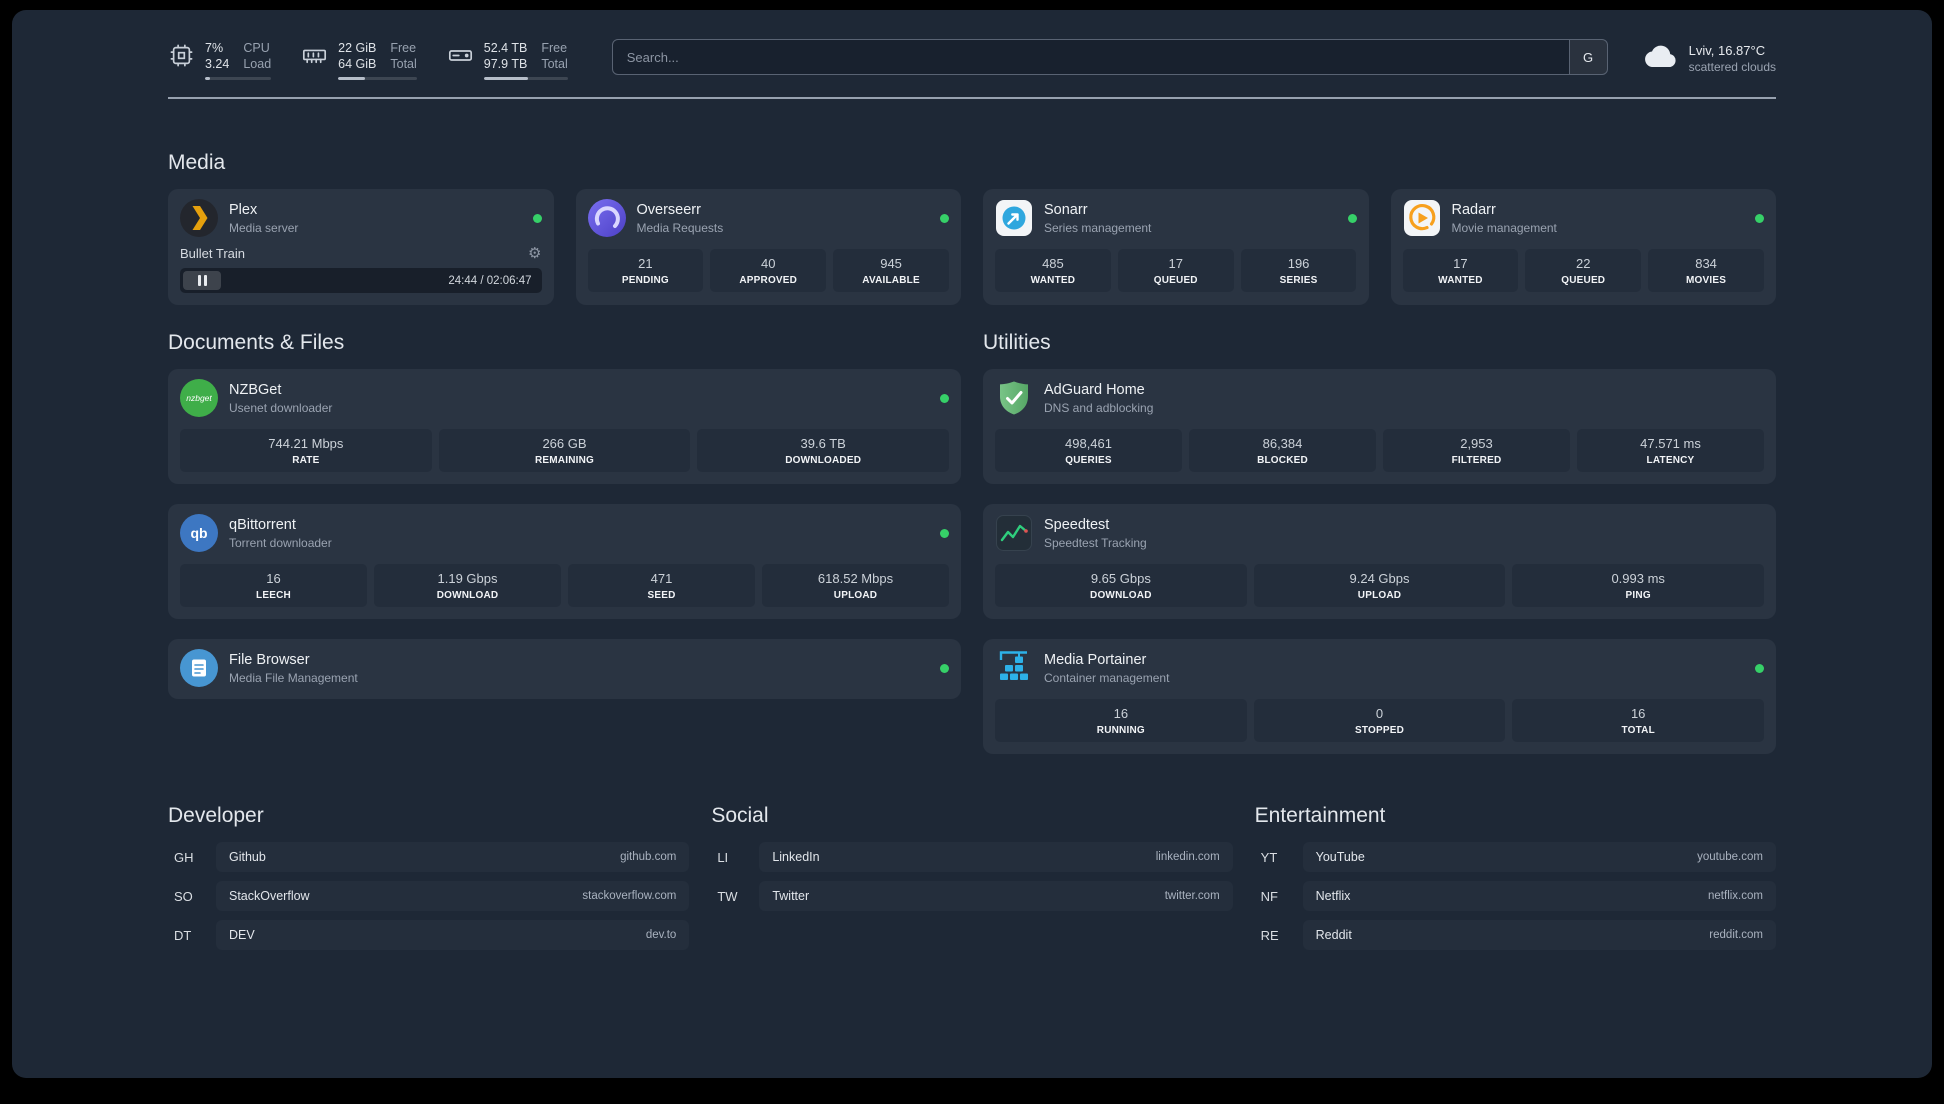 The image size is (1944, 1104). Describe the element at coordinates (1095, 542) in the screenshot. I see `service-description: Speedtest Tracking` at that location.